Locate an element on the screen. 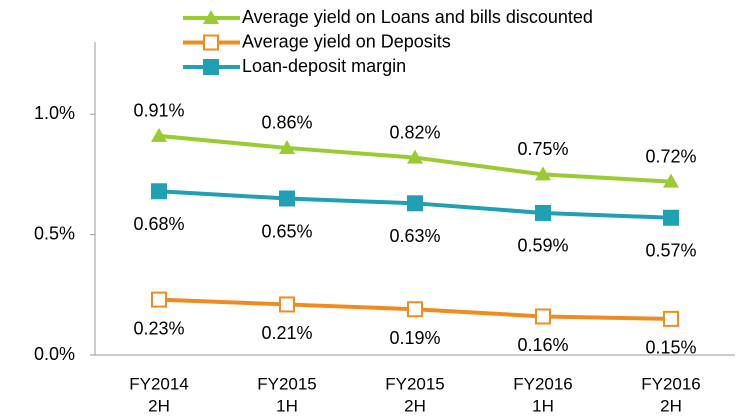 The image size is (739, 419). data-label: 0.57% is located at coordinates (670, 251).